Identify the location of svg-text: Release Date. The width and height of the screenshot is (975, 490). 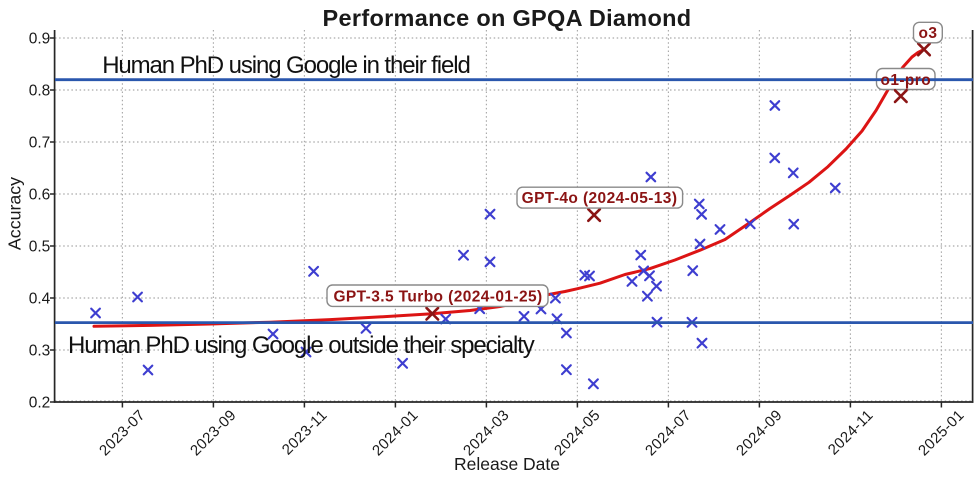
(507, 464).